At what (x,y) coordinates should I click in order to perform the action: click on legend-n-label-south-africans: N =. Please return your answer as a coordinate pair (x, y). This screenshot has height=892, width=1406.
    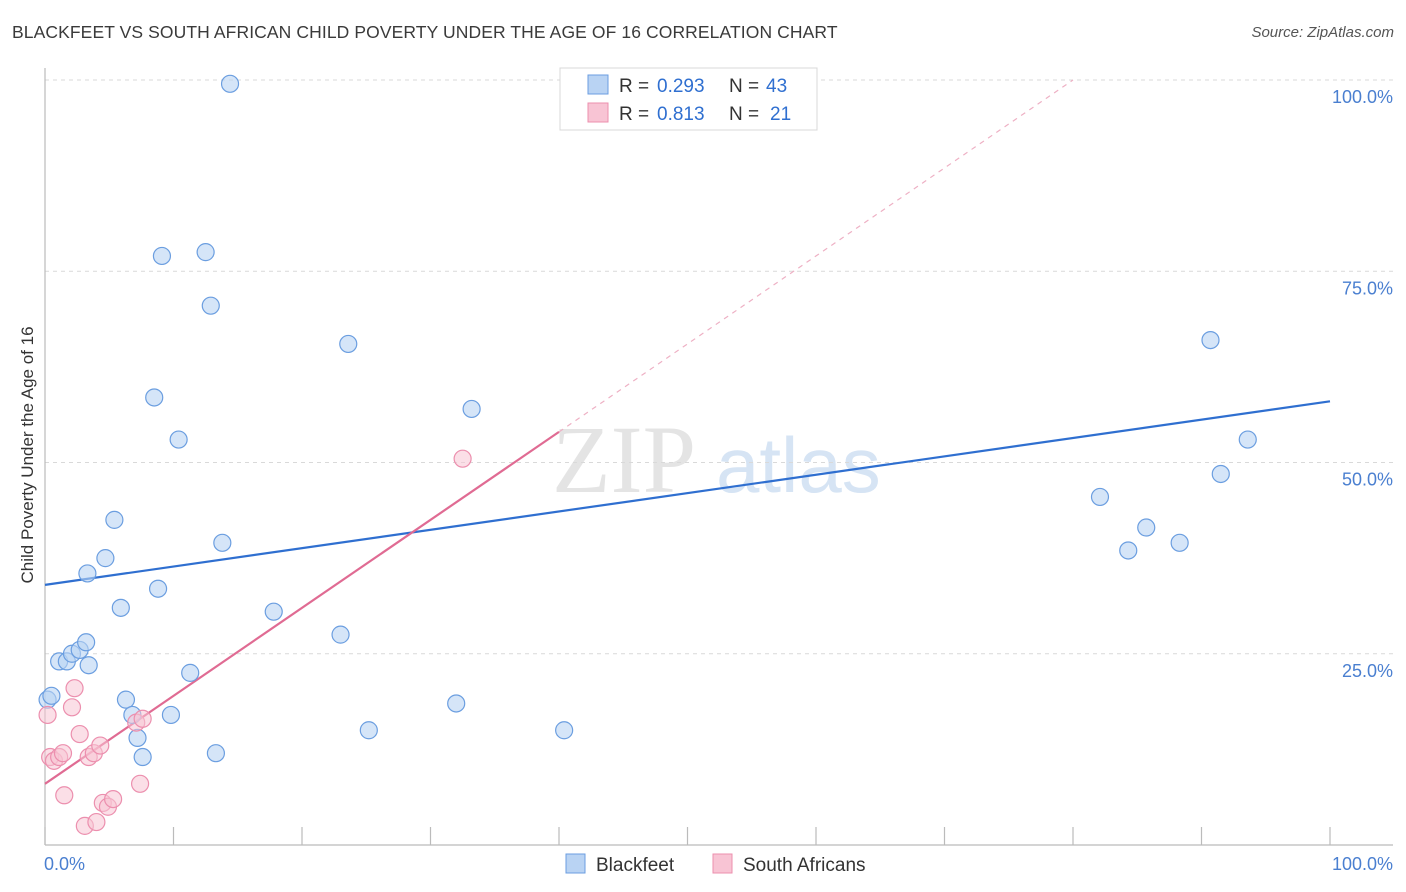
    Looking at the image, I should click on (744, 114).